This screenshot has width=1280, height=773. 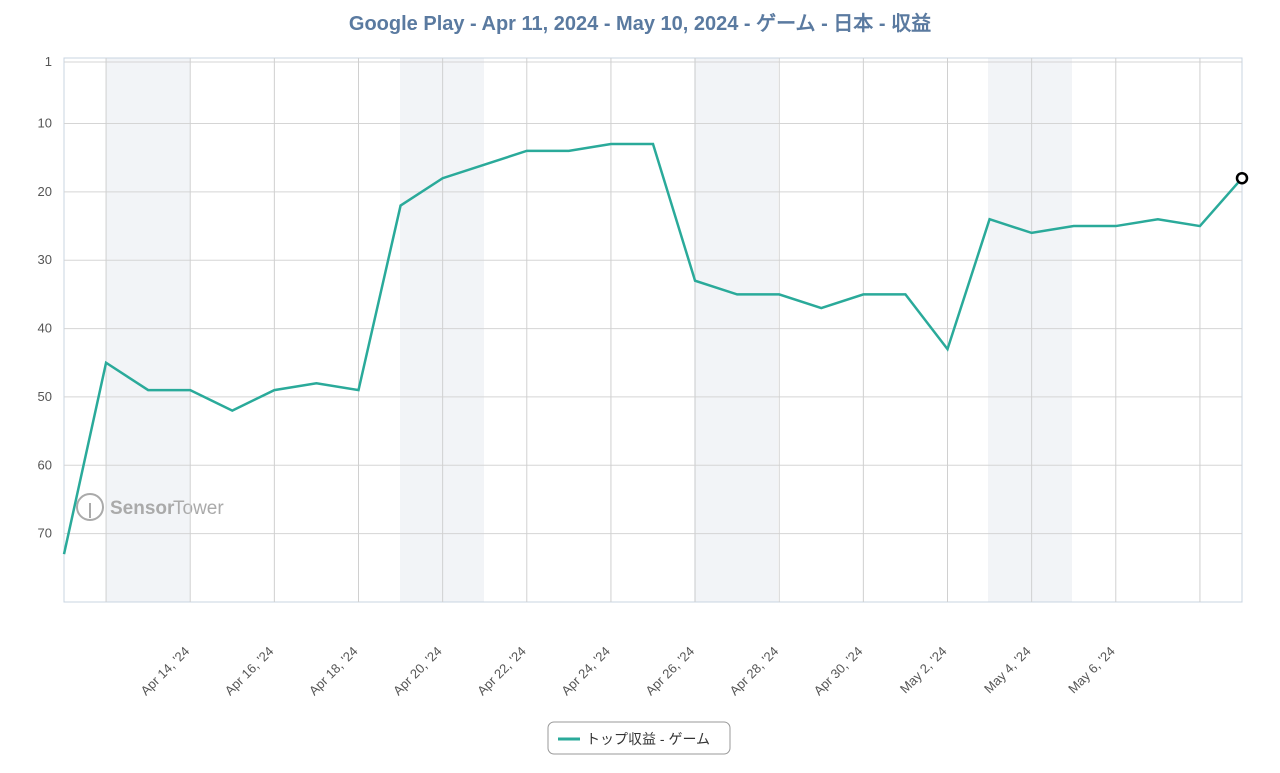 What do you see at coordinates (45, 328) in the screenshot?
I see `y-tick-label: 40` at bounding box center [45, 328].